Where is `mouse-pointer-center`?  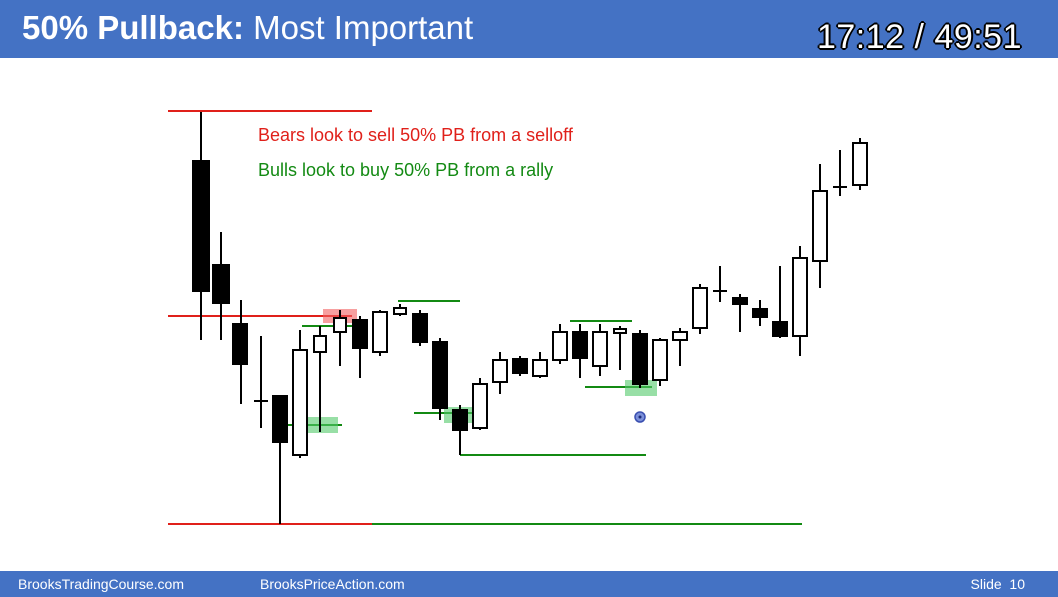
mouse-pointer-center is located at coordinates (640, 417).